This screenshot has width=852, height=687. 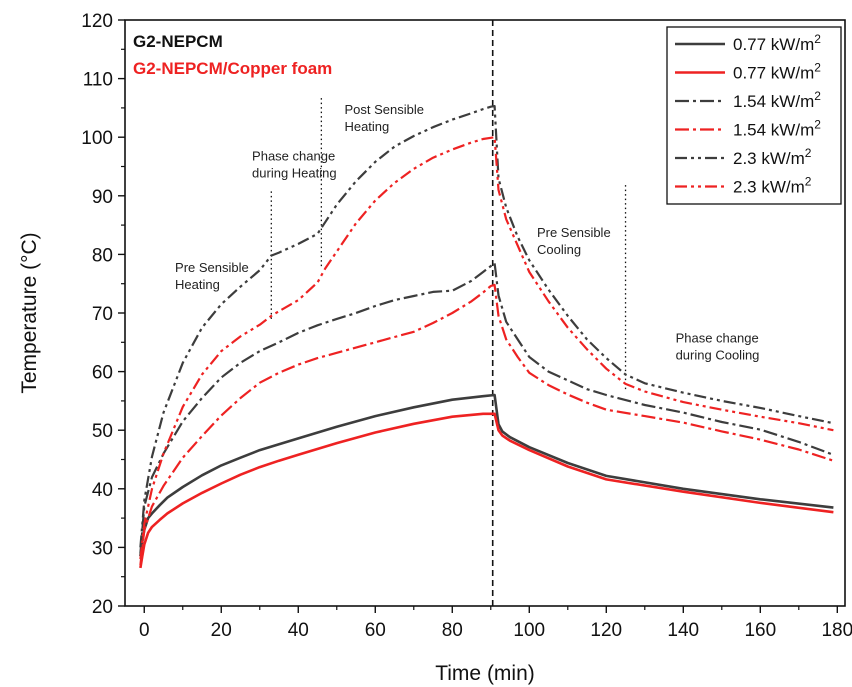 I want to click on legend-label-2: 0.77 kW/m2, so click(x=777, y=72).